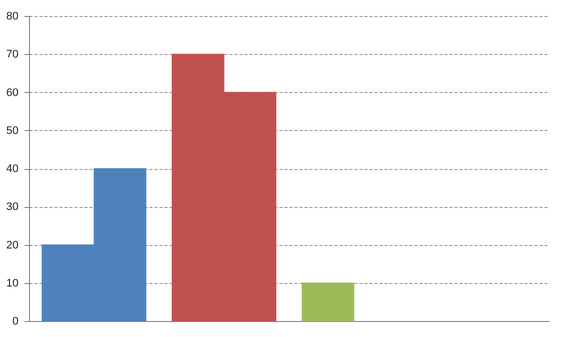 The width and height of the screenshot is (578, 337). What do you see at coordinates (12, 283) in the screenshot?
I see `y-tick-label: 10` at bounding box center [12, 283].